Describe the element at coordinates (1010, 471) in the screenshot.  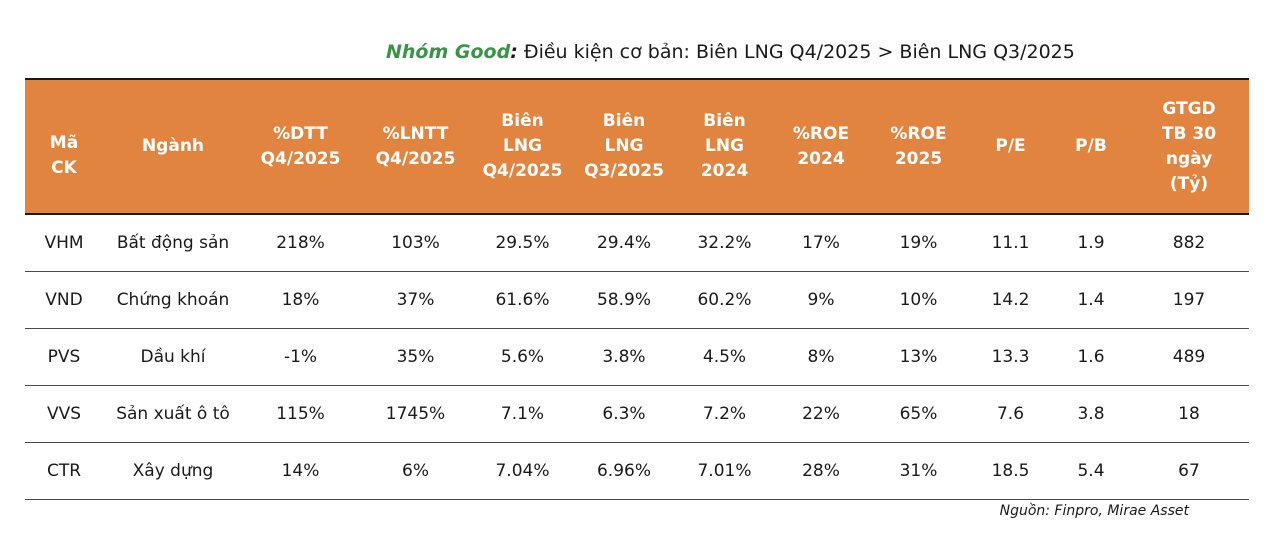
I see `cell-pe: 18.5` at that location.